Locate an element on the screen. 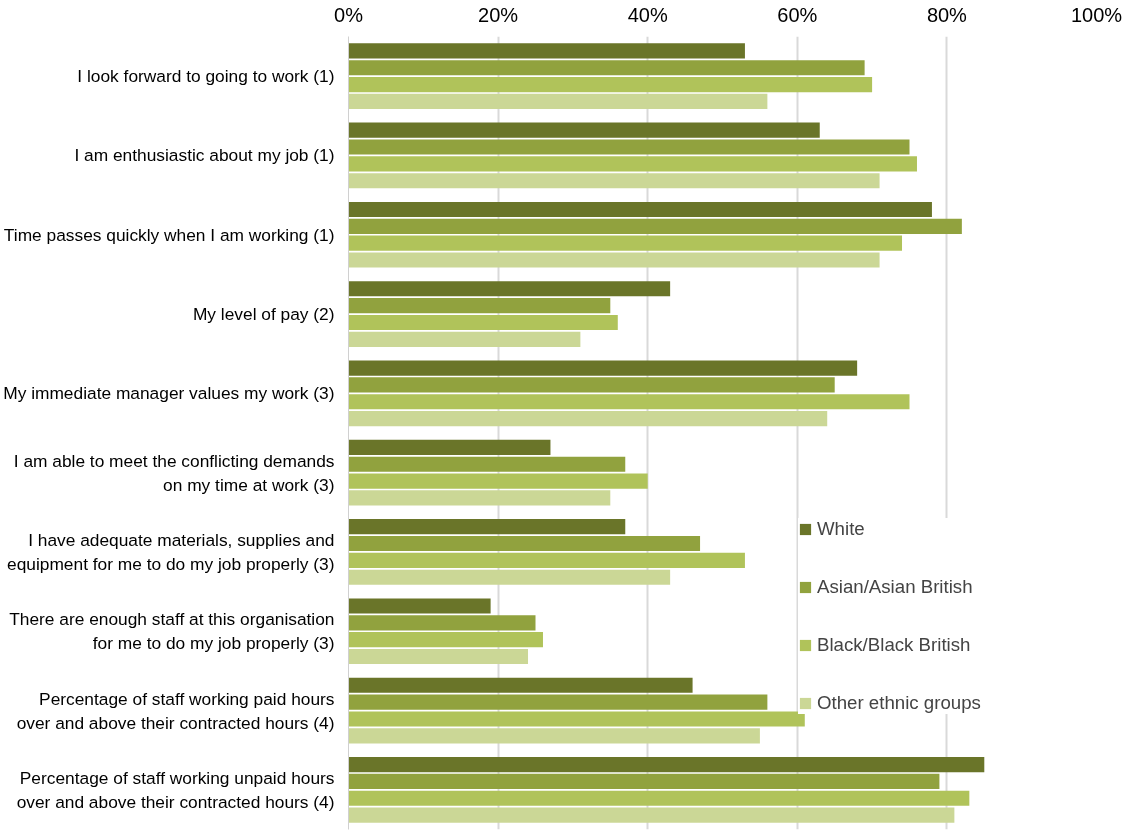 This screenshot has width=1126, height=834. y-tick-label: I am enthusiastic about my job (1) is located at coordinates (204, 155).